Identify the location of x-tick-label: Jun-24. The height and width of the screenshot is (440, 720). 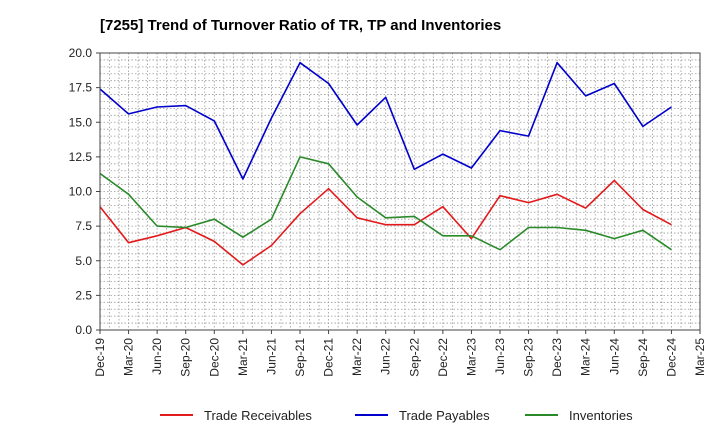
(614, 356).